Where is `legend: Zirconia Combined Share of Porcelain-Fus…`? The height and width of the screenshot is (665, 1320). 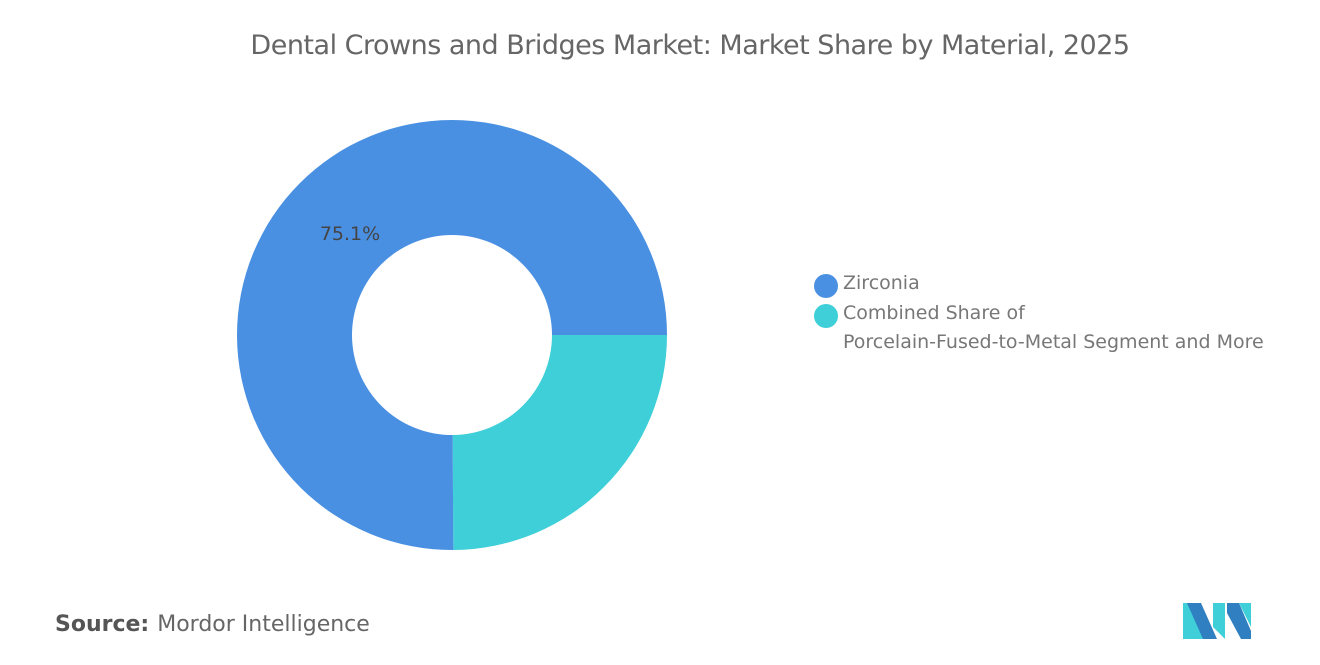
legend: Zirconia Combined Share of Porcelain-Fus… is located at coordinates (1039, 316).